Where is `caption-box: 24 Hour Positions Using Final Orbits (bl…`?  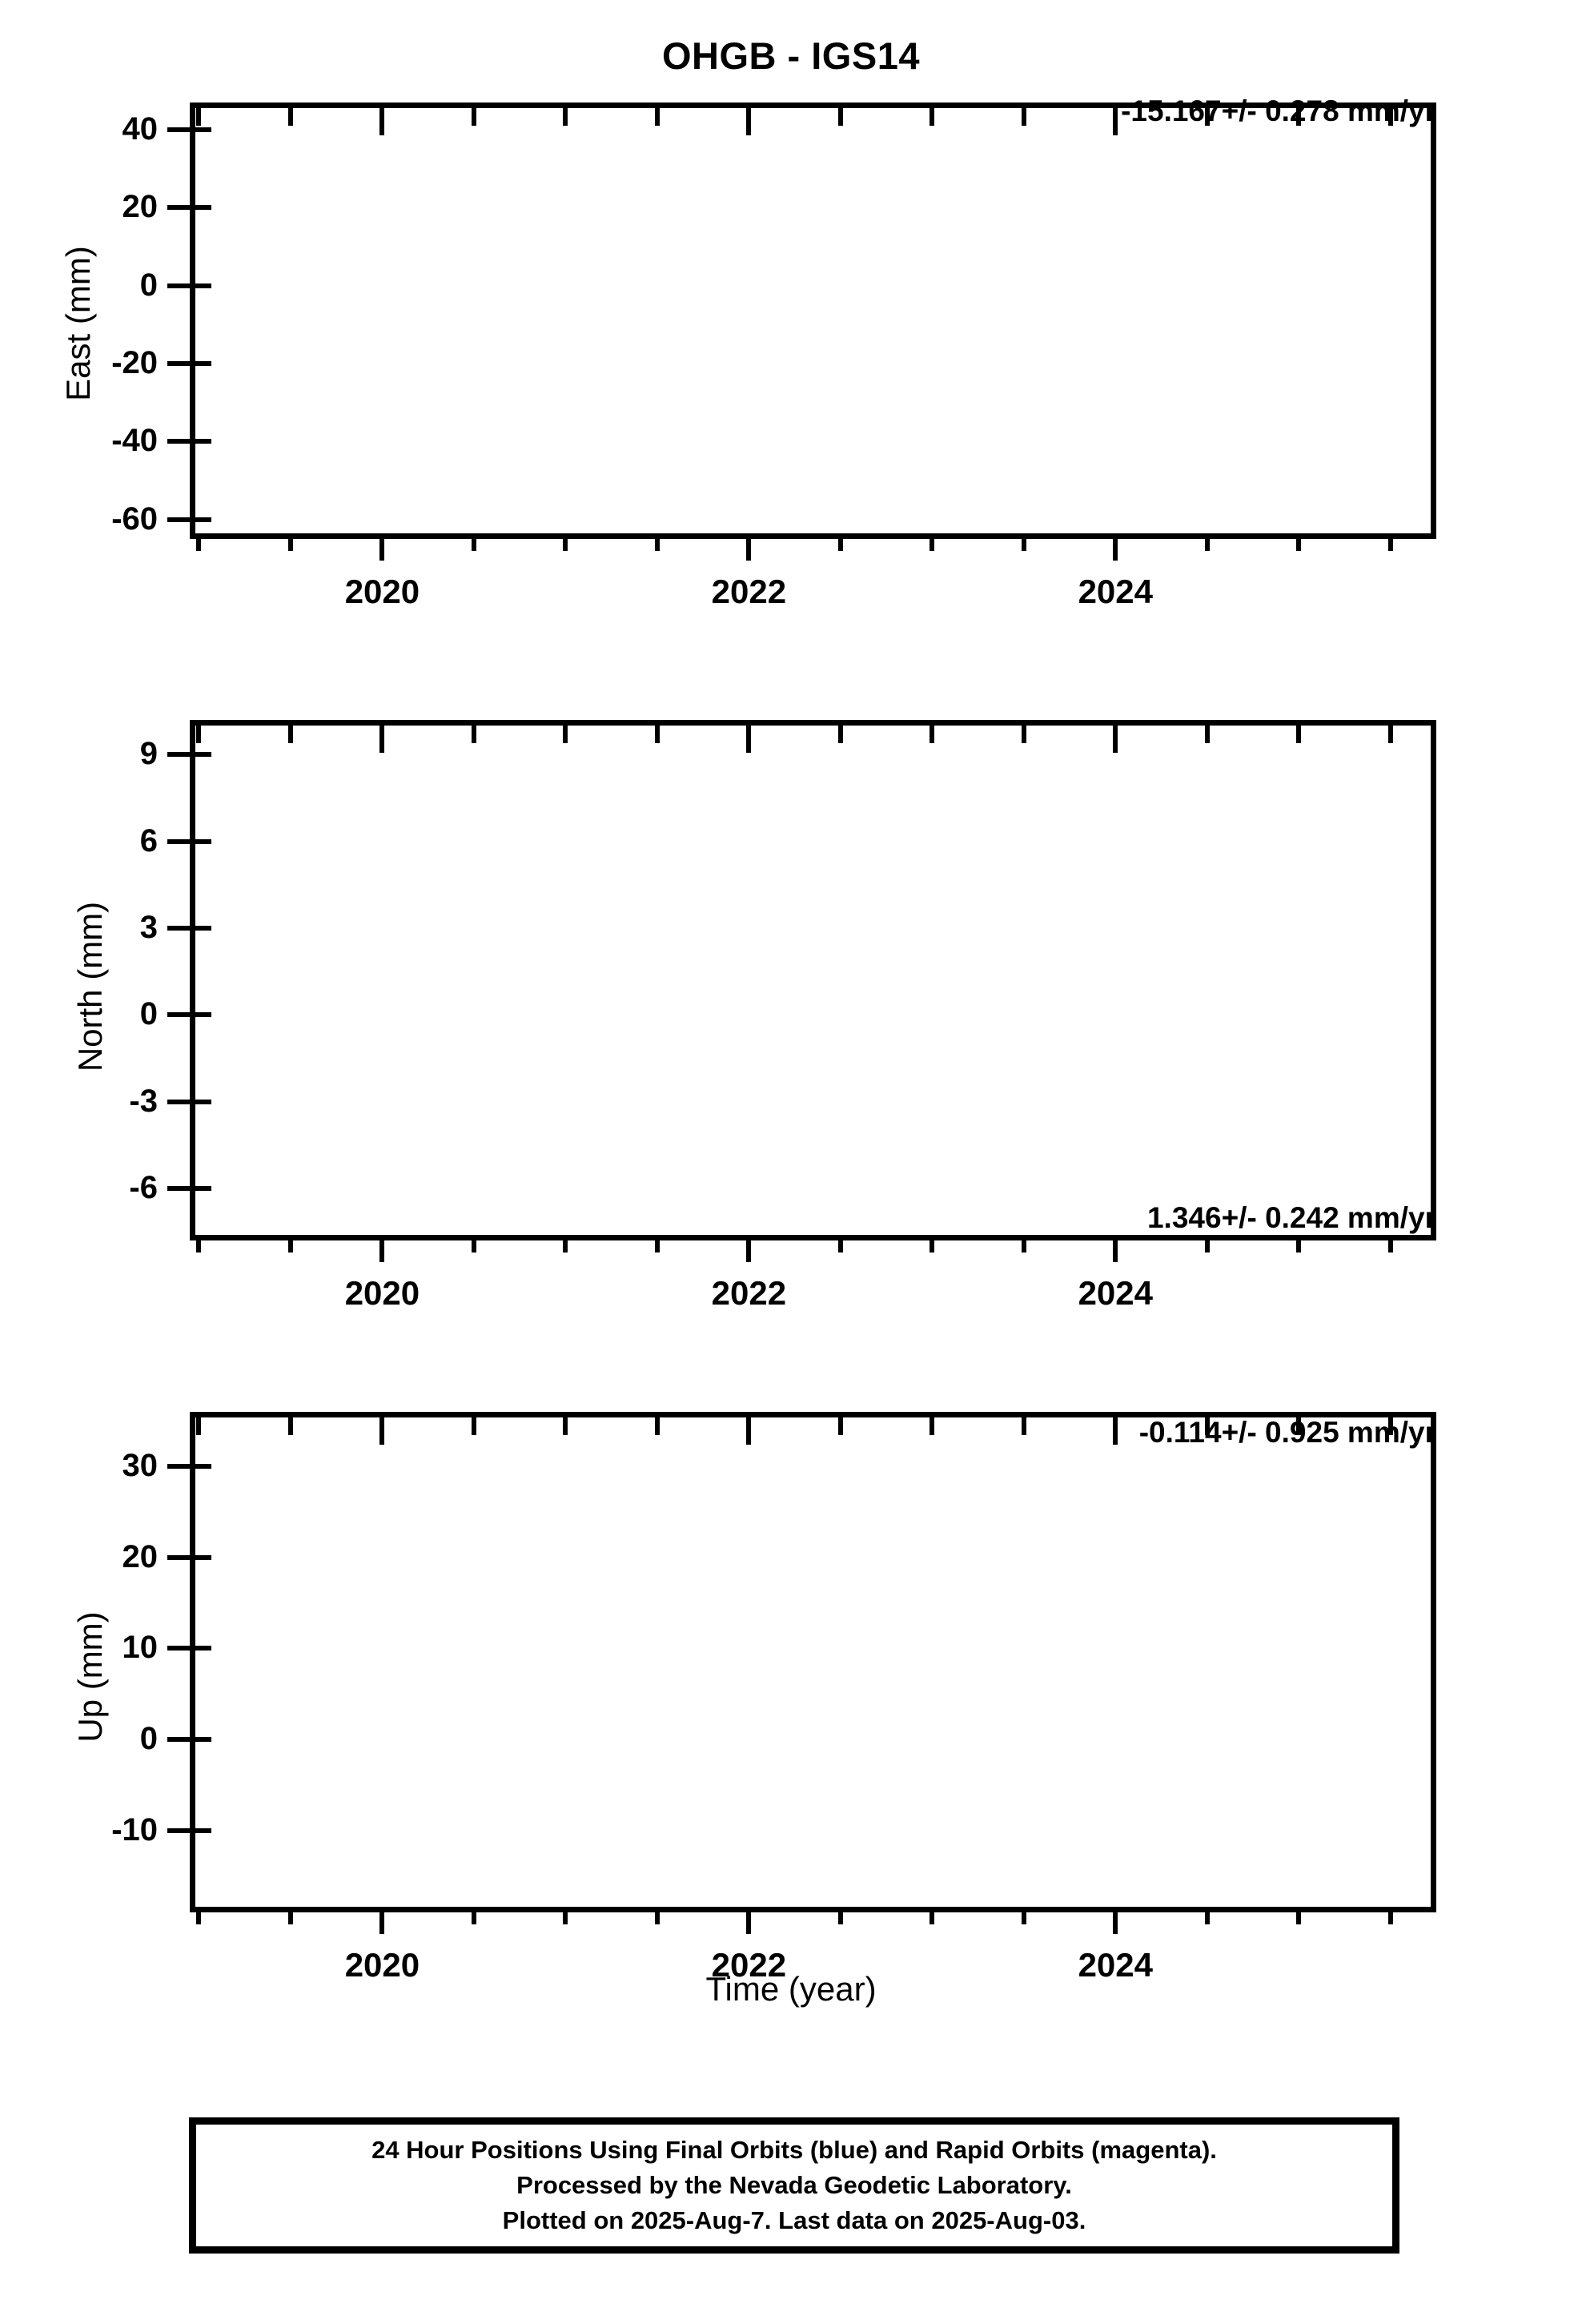 caption-box: 24 Hour Positions Using Final Orbits (bl… is located at coordinates (794, 2185).